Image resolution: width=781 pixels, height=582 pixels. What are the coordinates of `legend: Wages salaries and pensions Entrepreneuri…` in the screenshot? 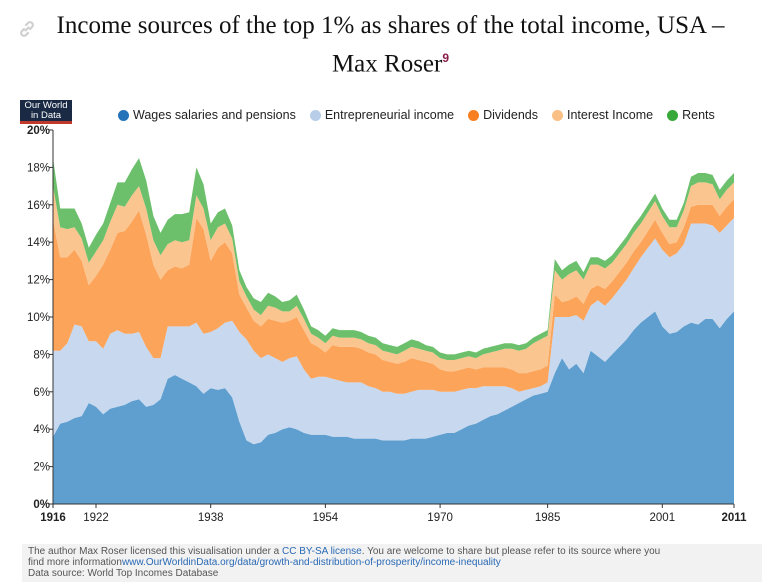 It's located at (423, 115).